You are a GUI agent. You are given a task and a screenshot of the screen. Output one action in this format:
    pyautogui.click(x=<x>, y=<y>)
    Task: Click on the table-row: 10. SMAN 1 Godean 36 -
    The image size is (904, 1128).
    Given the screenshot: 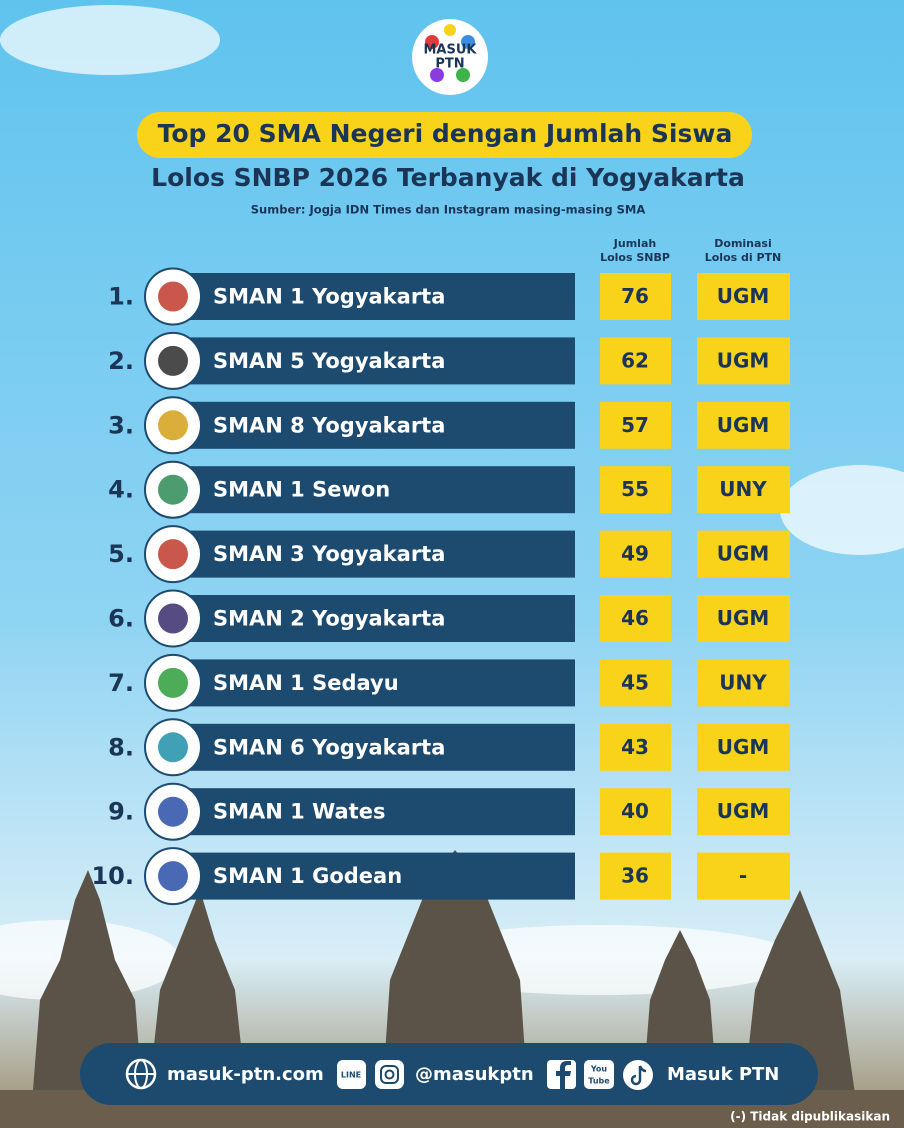 What is the action you would take?
    pyautogui.click(x=440, y=876)
    